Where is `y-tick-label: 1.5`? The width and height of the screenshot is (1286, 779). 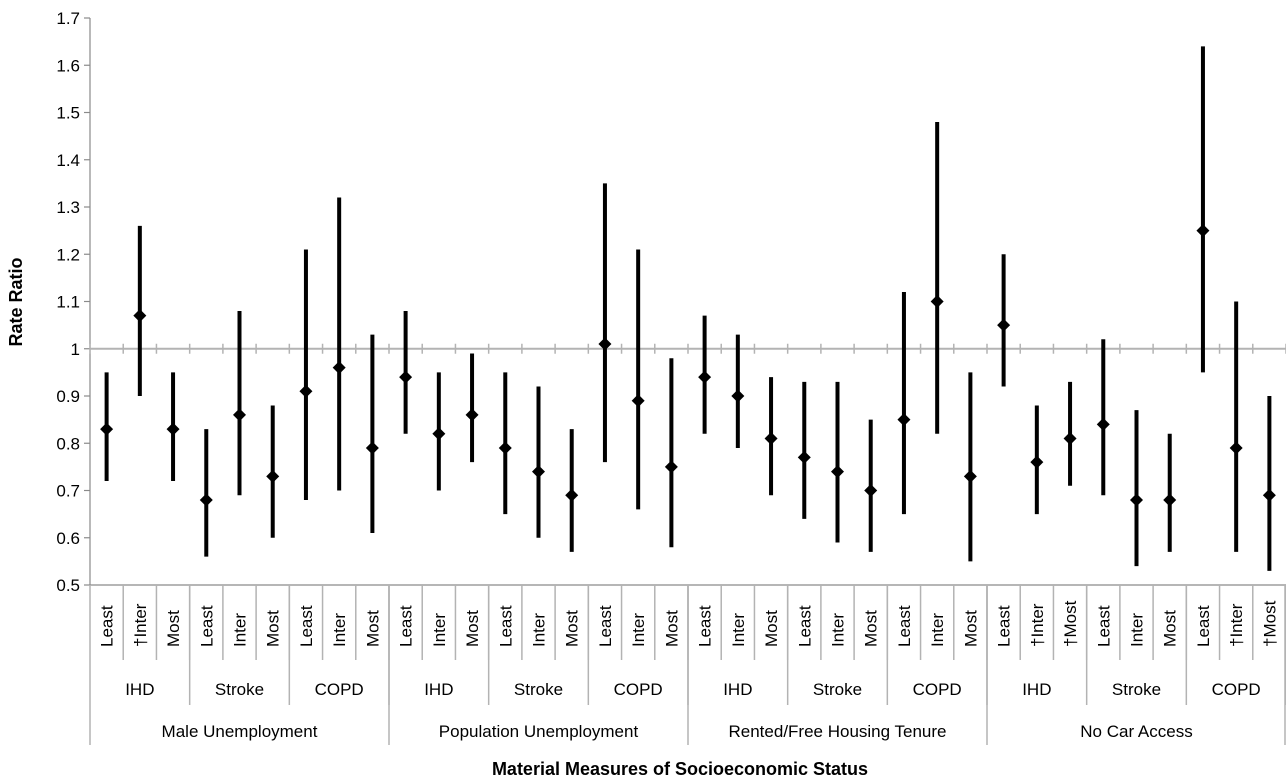
y-tick-label: 1.5 is located at coordinates (68, 113).